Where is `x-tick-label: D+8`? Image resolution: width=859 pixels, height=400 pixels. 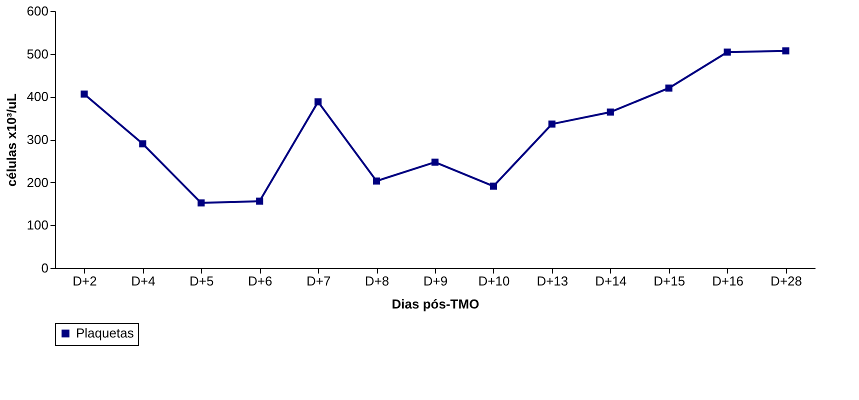 x-tick-label: D+8 is located at coordinates (377, 281).